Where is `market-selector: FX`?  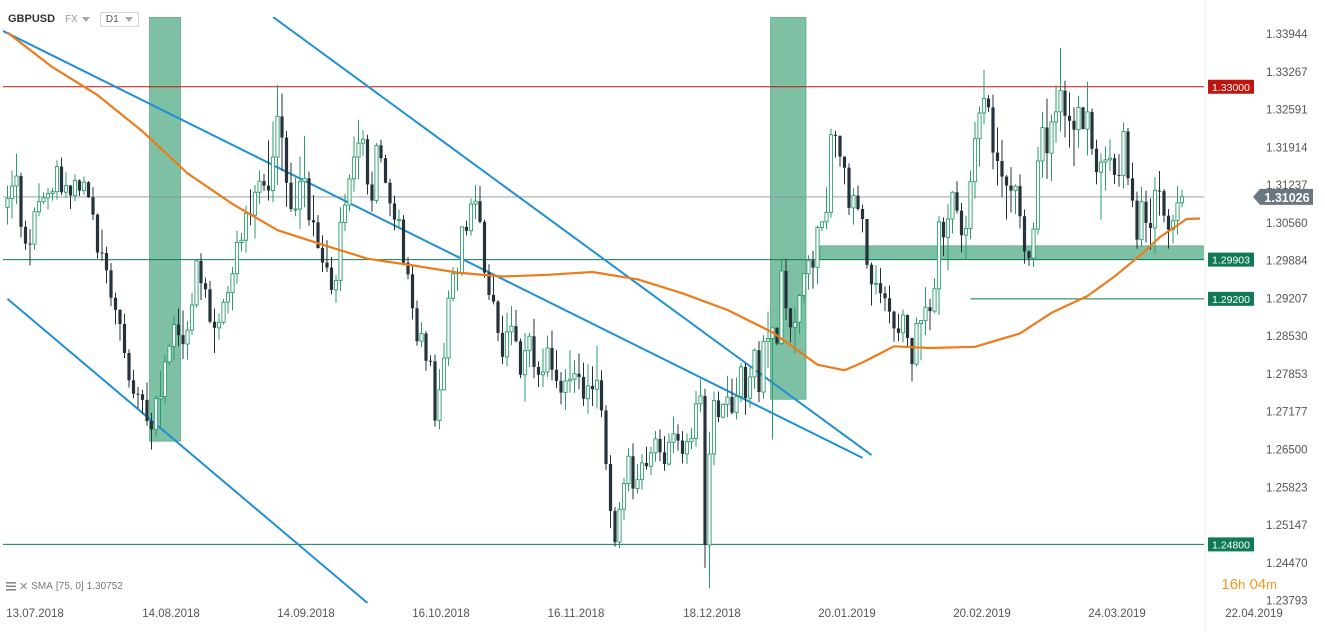 market-selector: FX is located at coordinates (77, 19).